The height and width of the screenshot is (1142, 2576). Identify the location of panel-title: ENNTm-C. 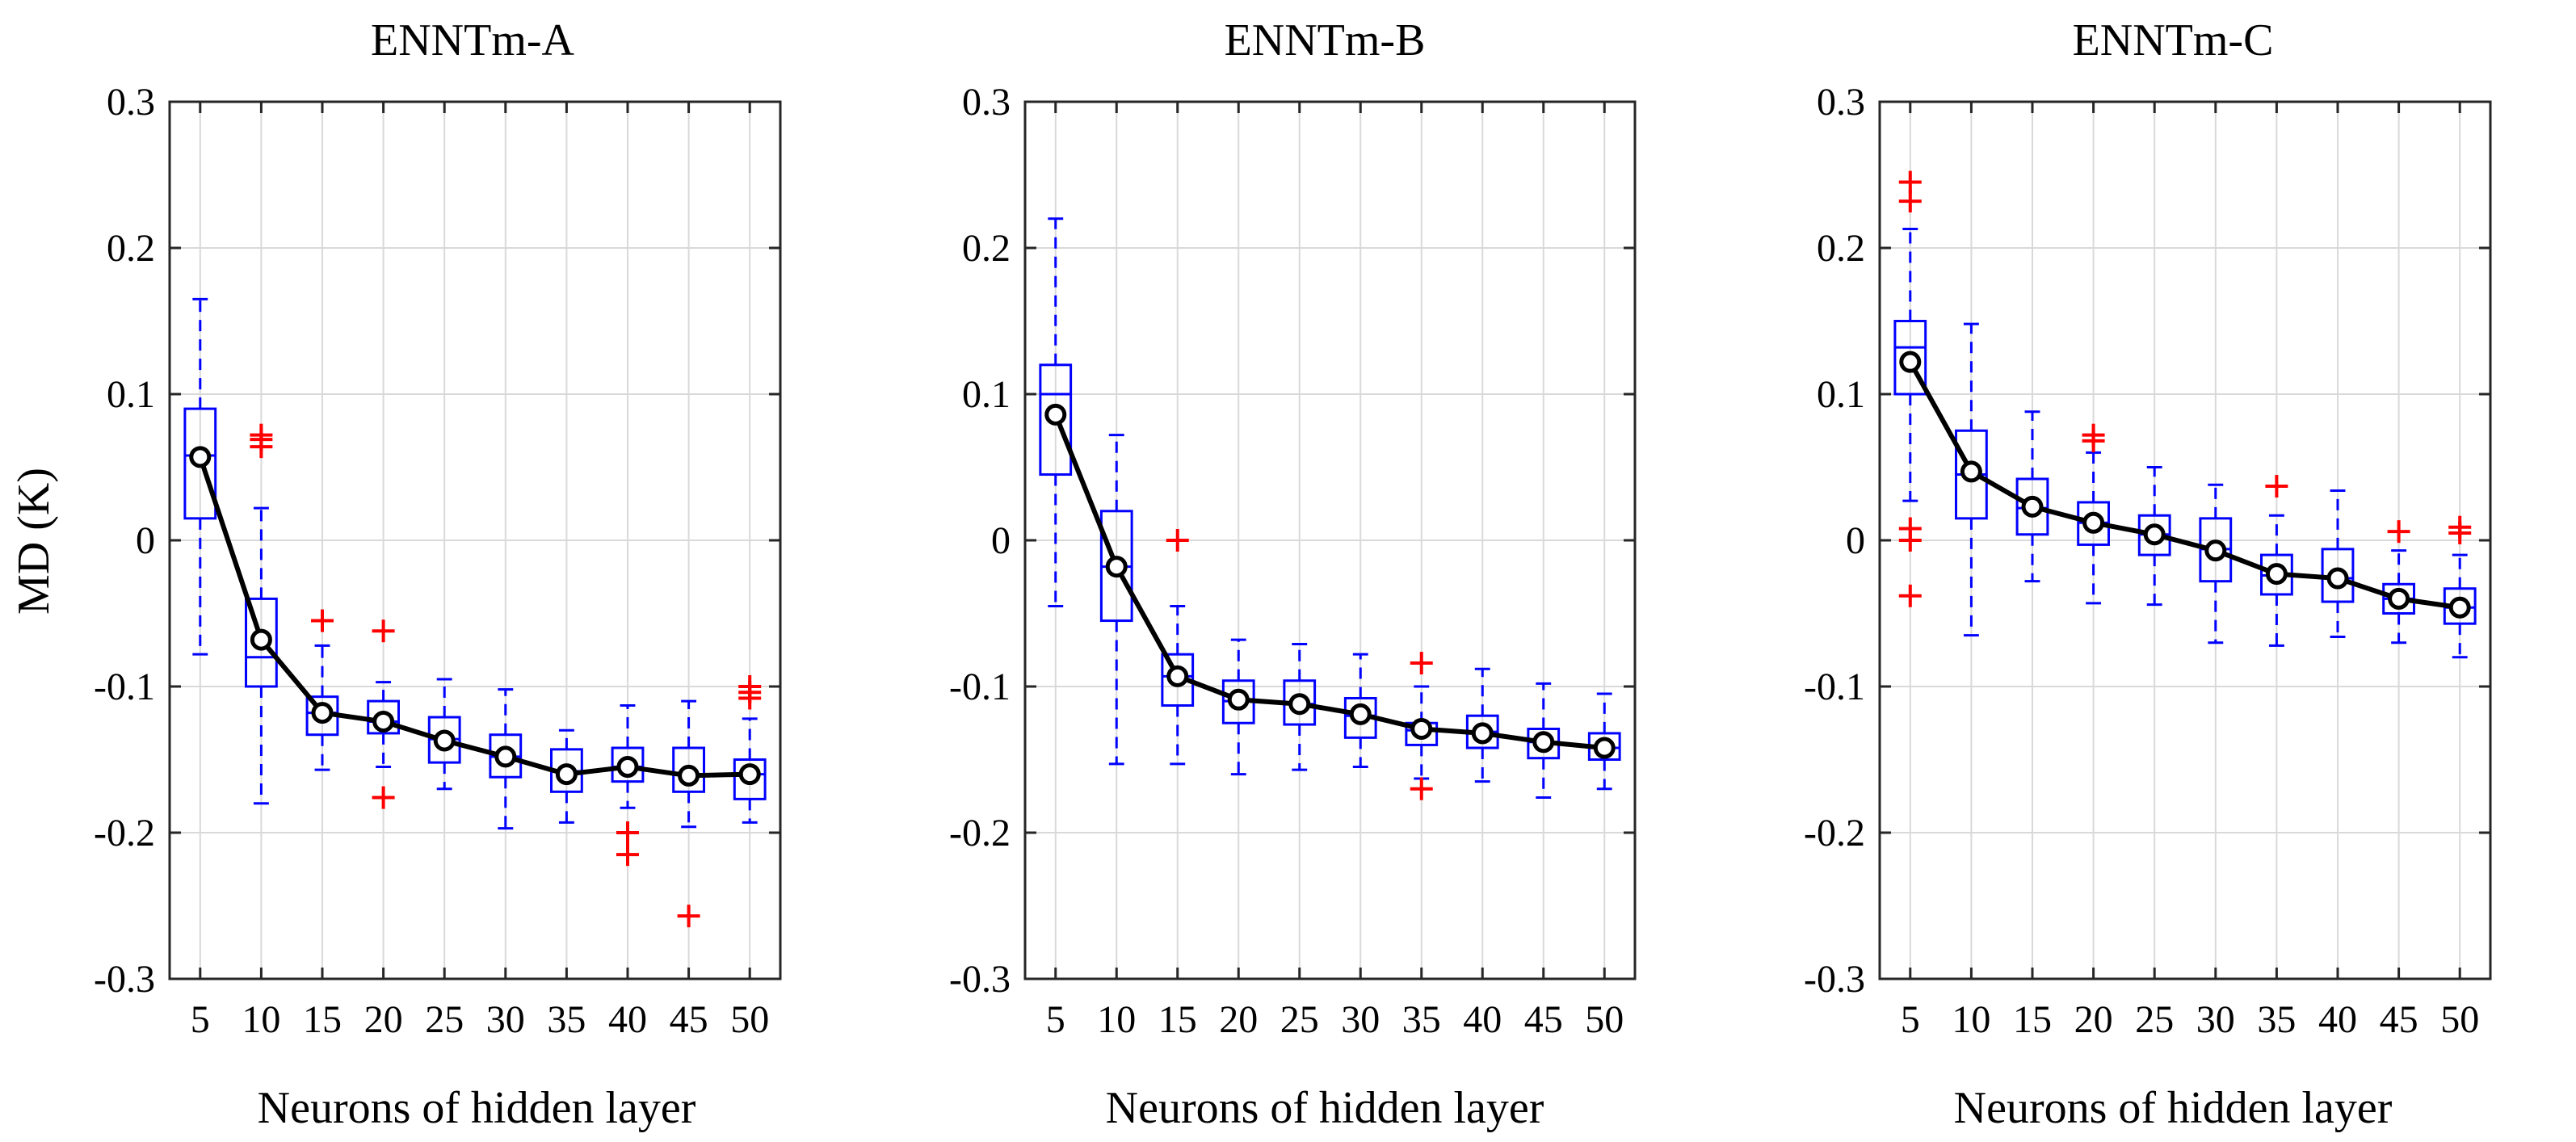
(2173, 40).